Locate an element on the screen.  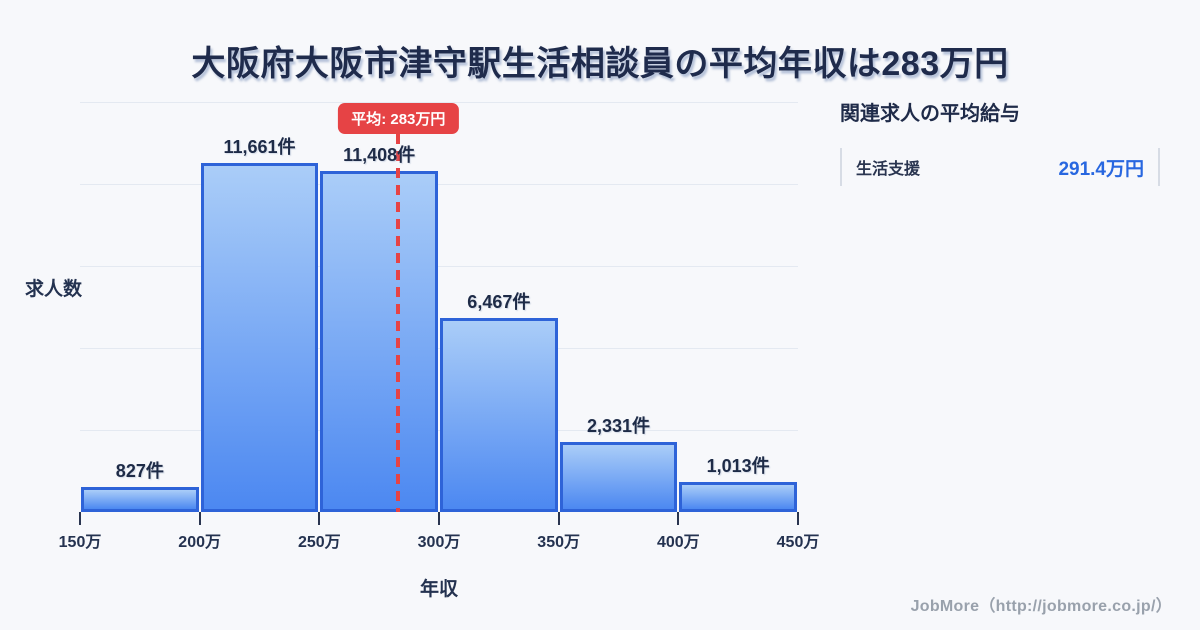
x-axis-tick-label: 350万 is located at coordinates (559, 542).